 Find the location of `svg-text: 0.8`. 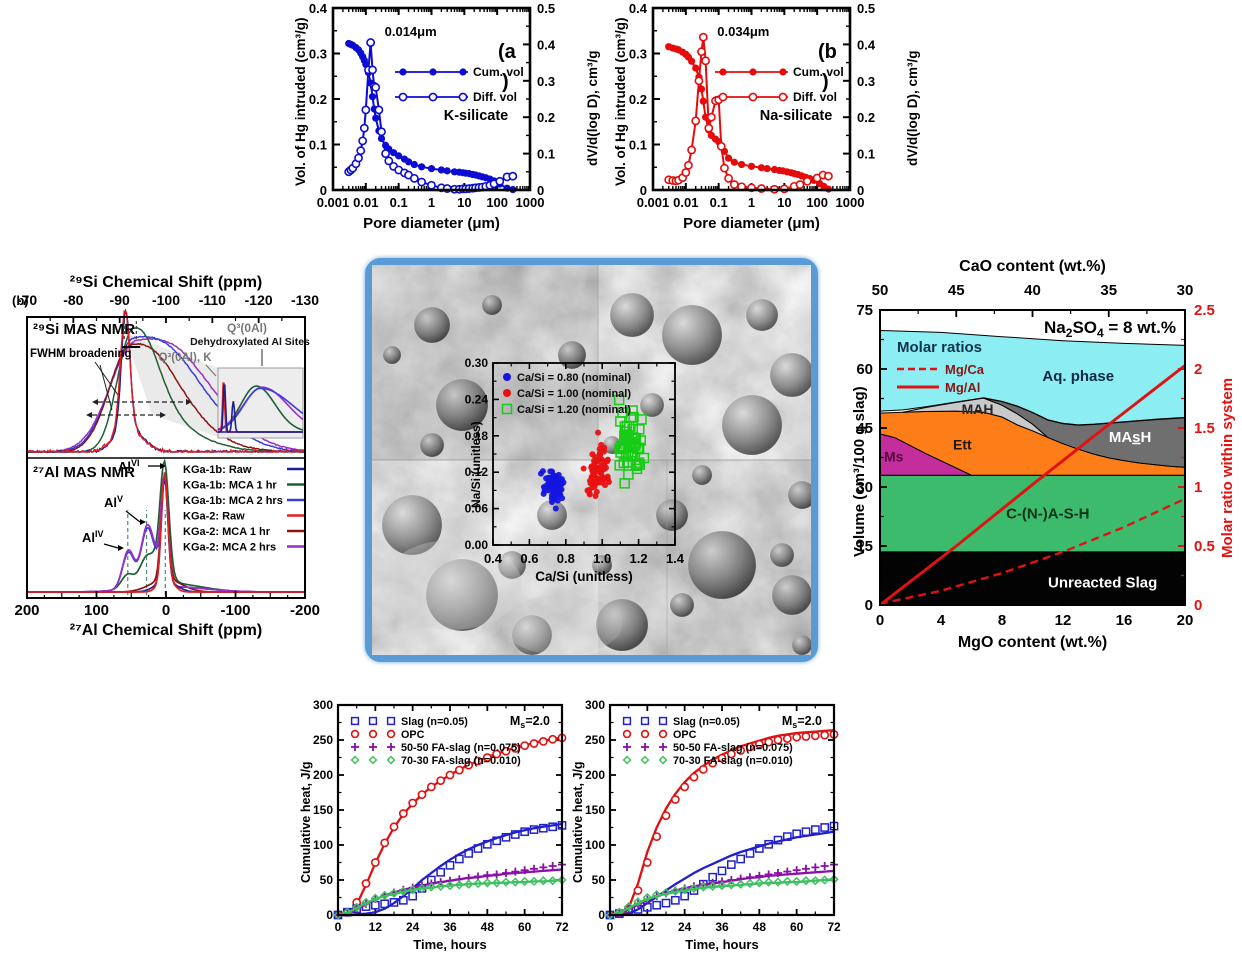

svg-text: 0.8 is located at coordinates (566, 558).